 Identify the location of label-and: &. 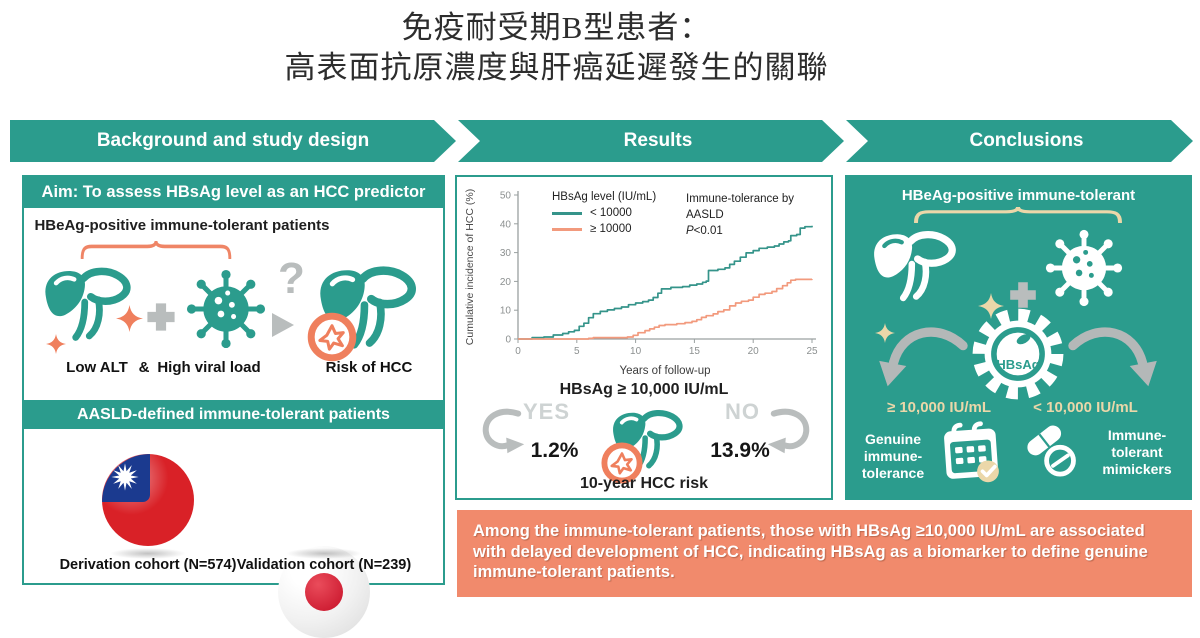
(144, 367).